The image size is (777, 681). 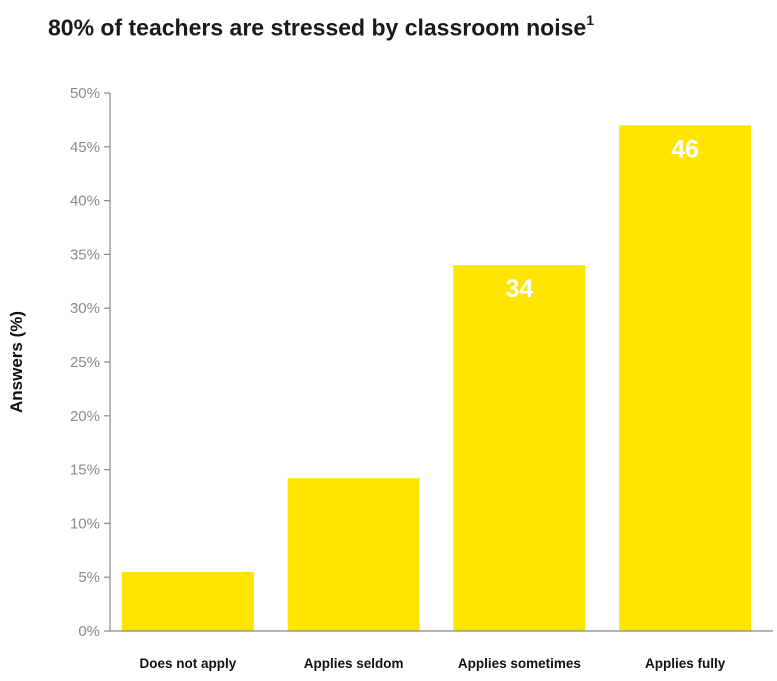 What do you see at coordinates (85, 308) in the screenshot?
I see `y-tick-label: 30%` at bounding box center [85, 308].